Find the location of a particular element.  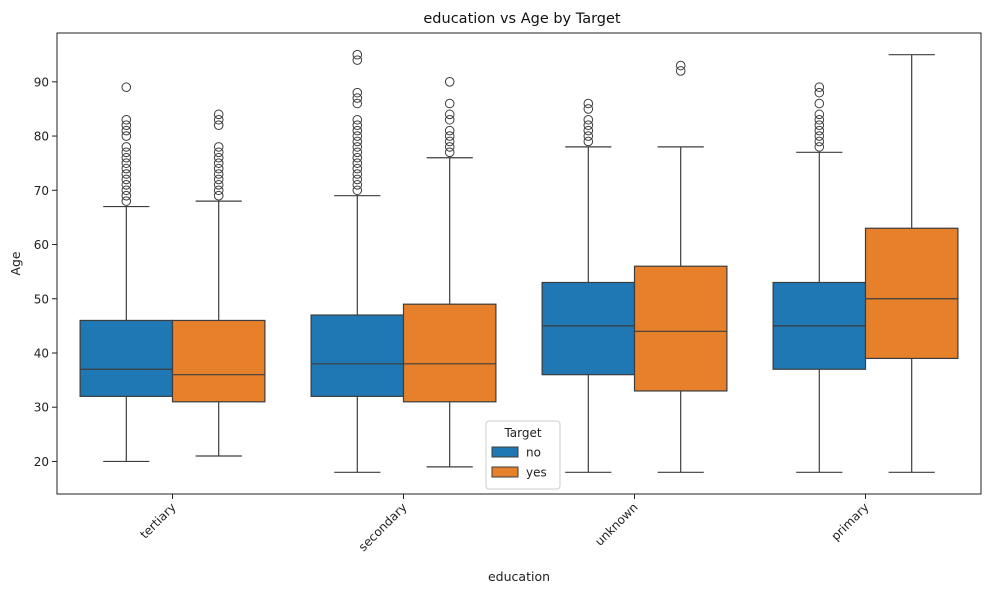

y-tick-label: 90 is located at coordinates (41, 82).